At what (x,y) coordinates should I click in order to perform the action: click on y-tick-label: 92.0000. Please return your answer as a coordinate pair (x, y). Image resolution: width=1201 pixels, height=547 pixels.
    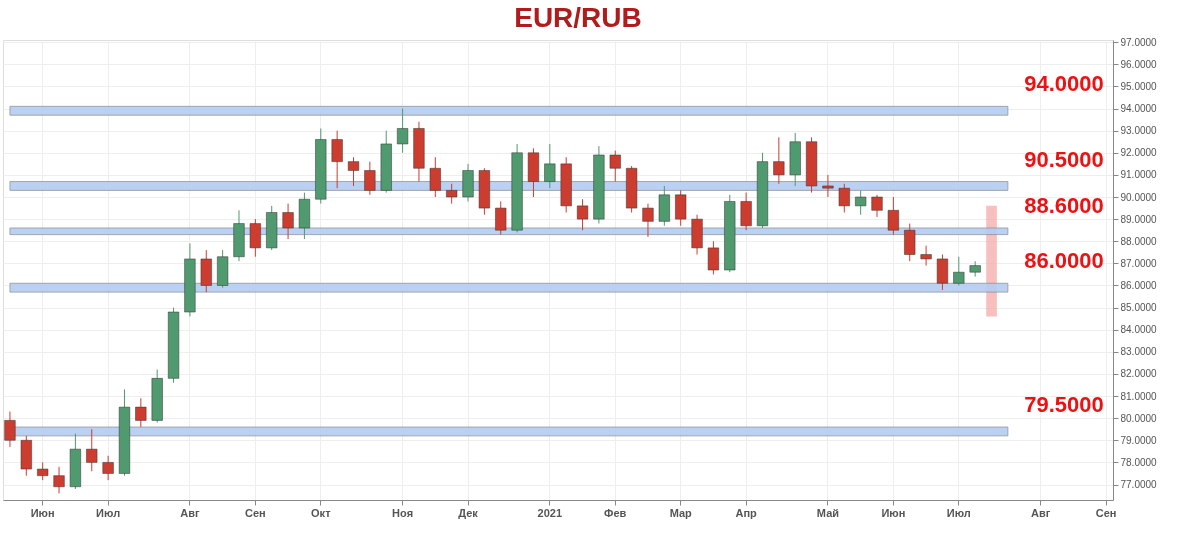
    Looking at the image, I should click on (1139, 153).